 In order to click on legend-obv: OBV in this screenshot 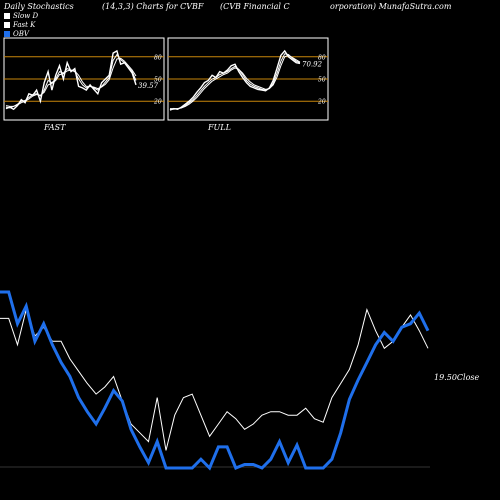, I will do `click(16, 34)`.